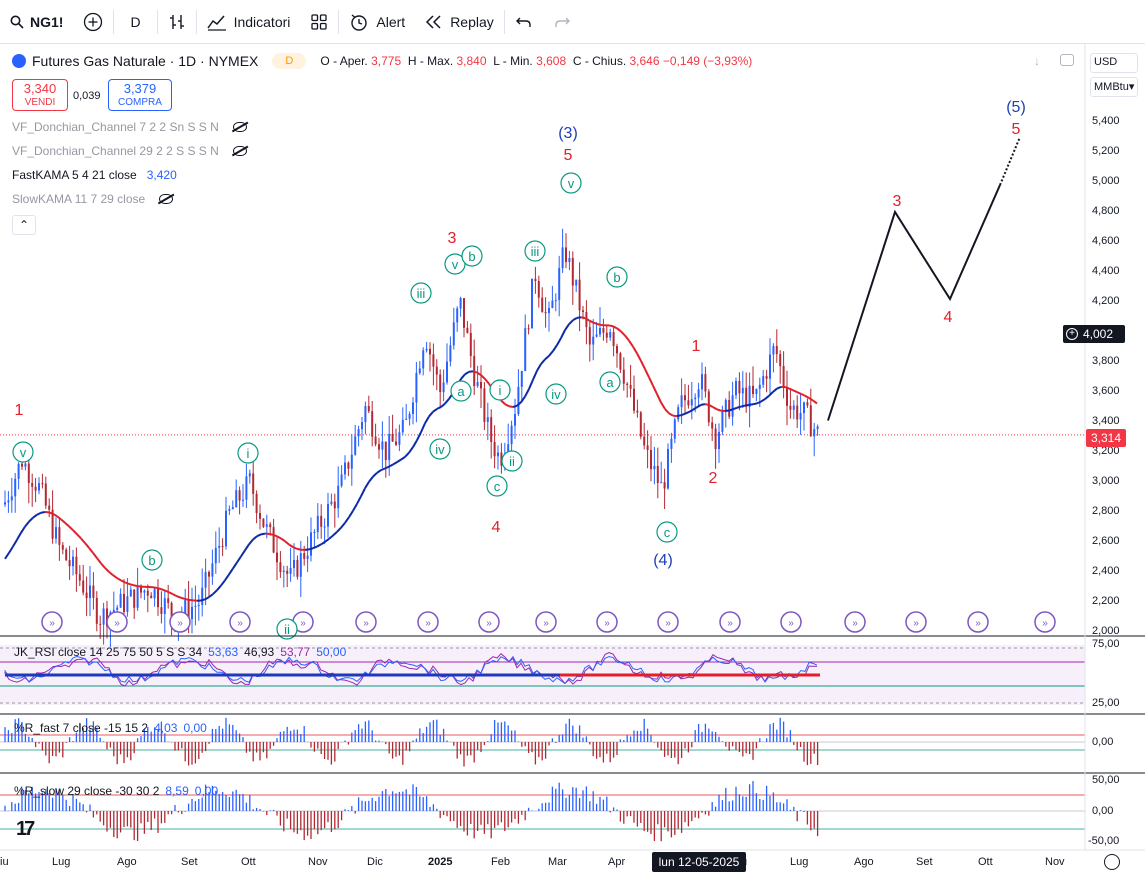 The width and height of the screenshot is (1145, 875). I want to click on wave-degree-label: (3), so click(568, 133).